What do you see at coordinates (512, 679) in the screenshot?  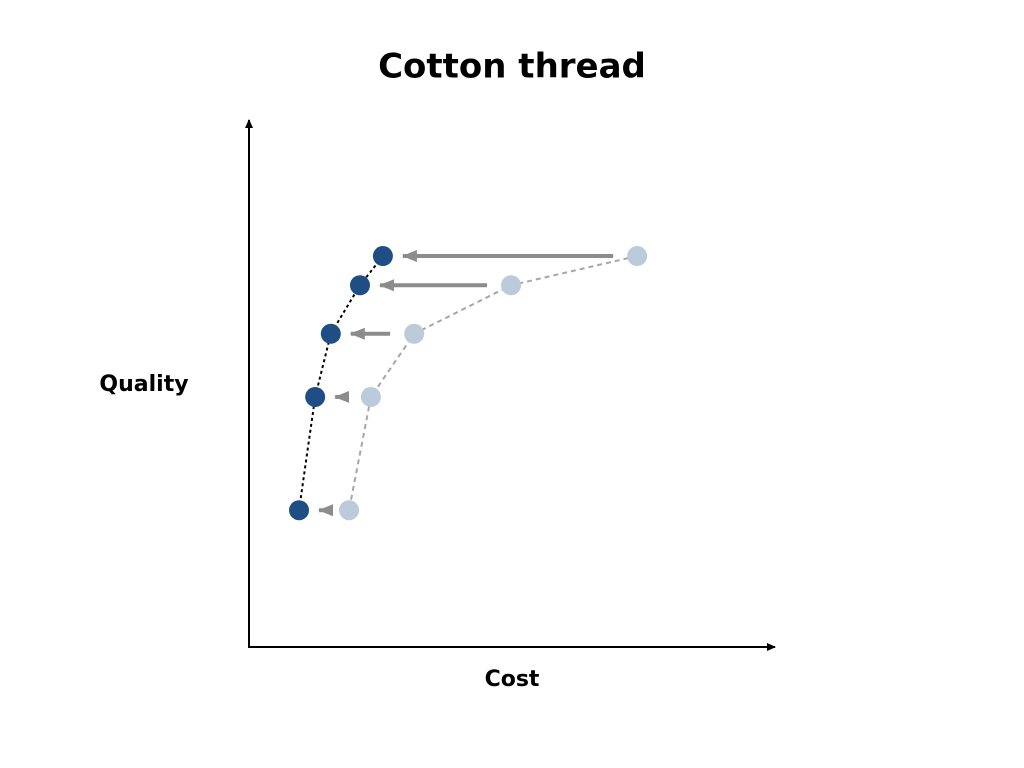 I see `x-axis-label: Cost` at bounding box center [512, 679].